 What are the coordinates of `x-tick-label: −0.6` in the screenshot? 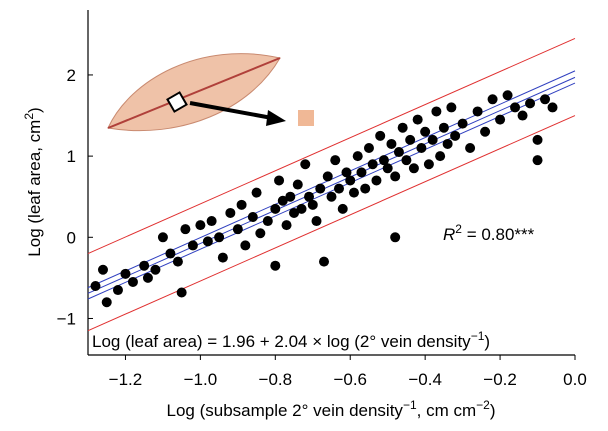 It's located at (350, 379).